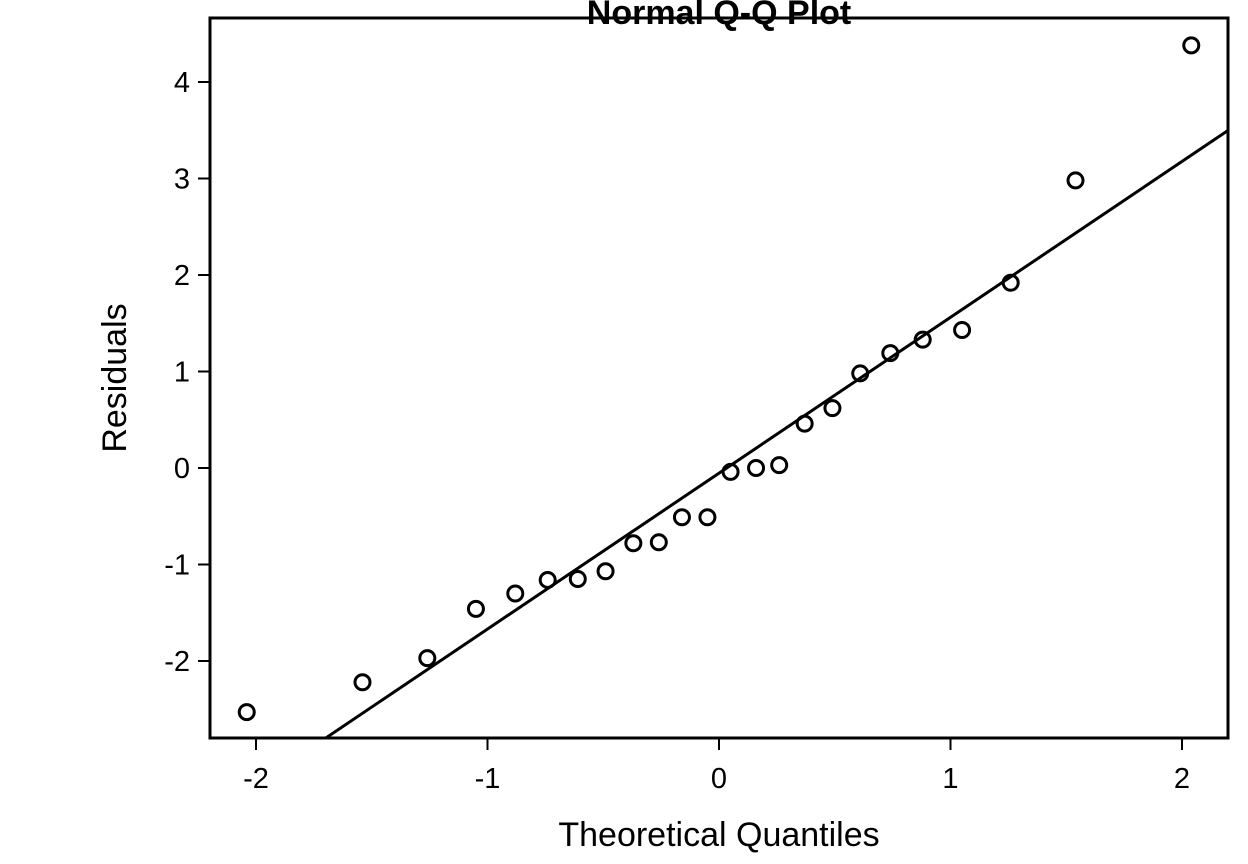 This screenshot has height=864, width=1248. What do you see at coordinates (177, 662) in the screenshot?
I see `y-tick-label: -2` at bounding box center [177, 662].